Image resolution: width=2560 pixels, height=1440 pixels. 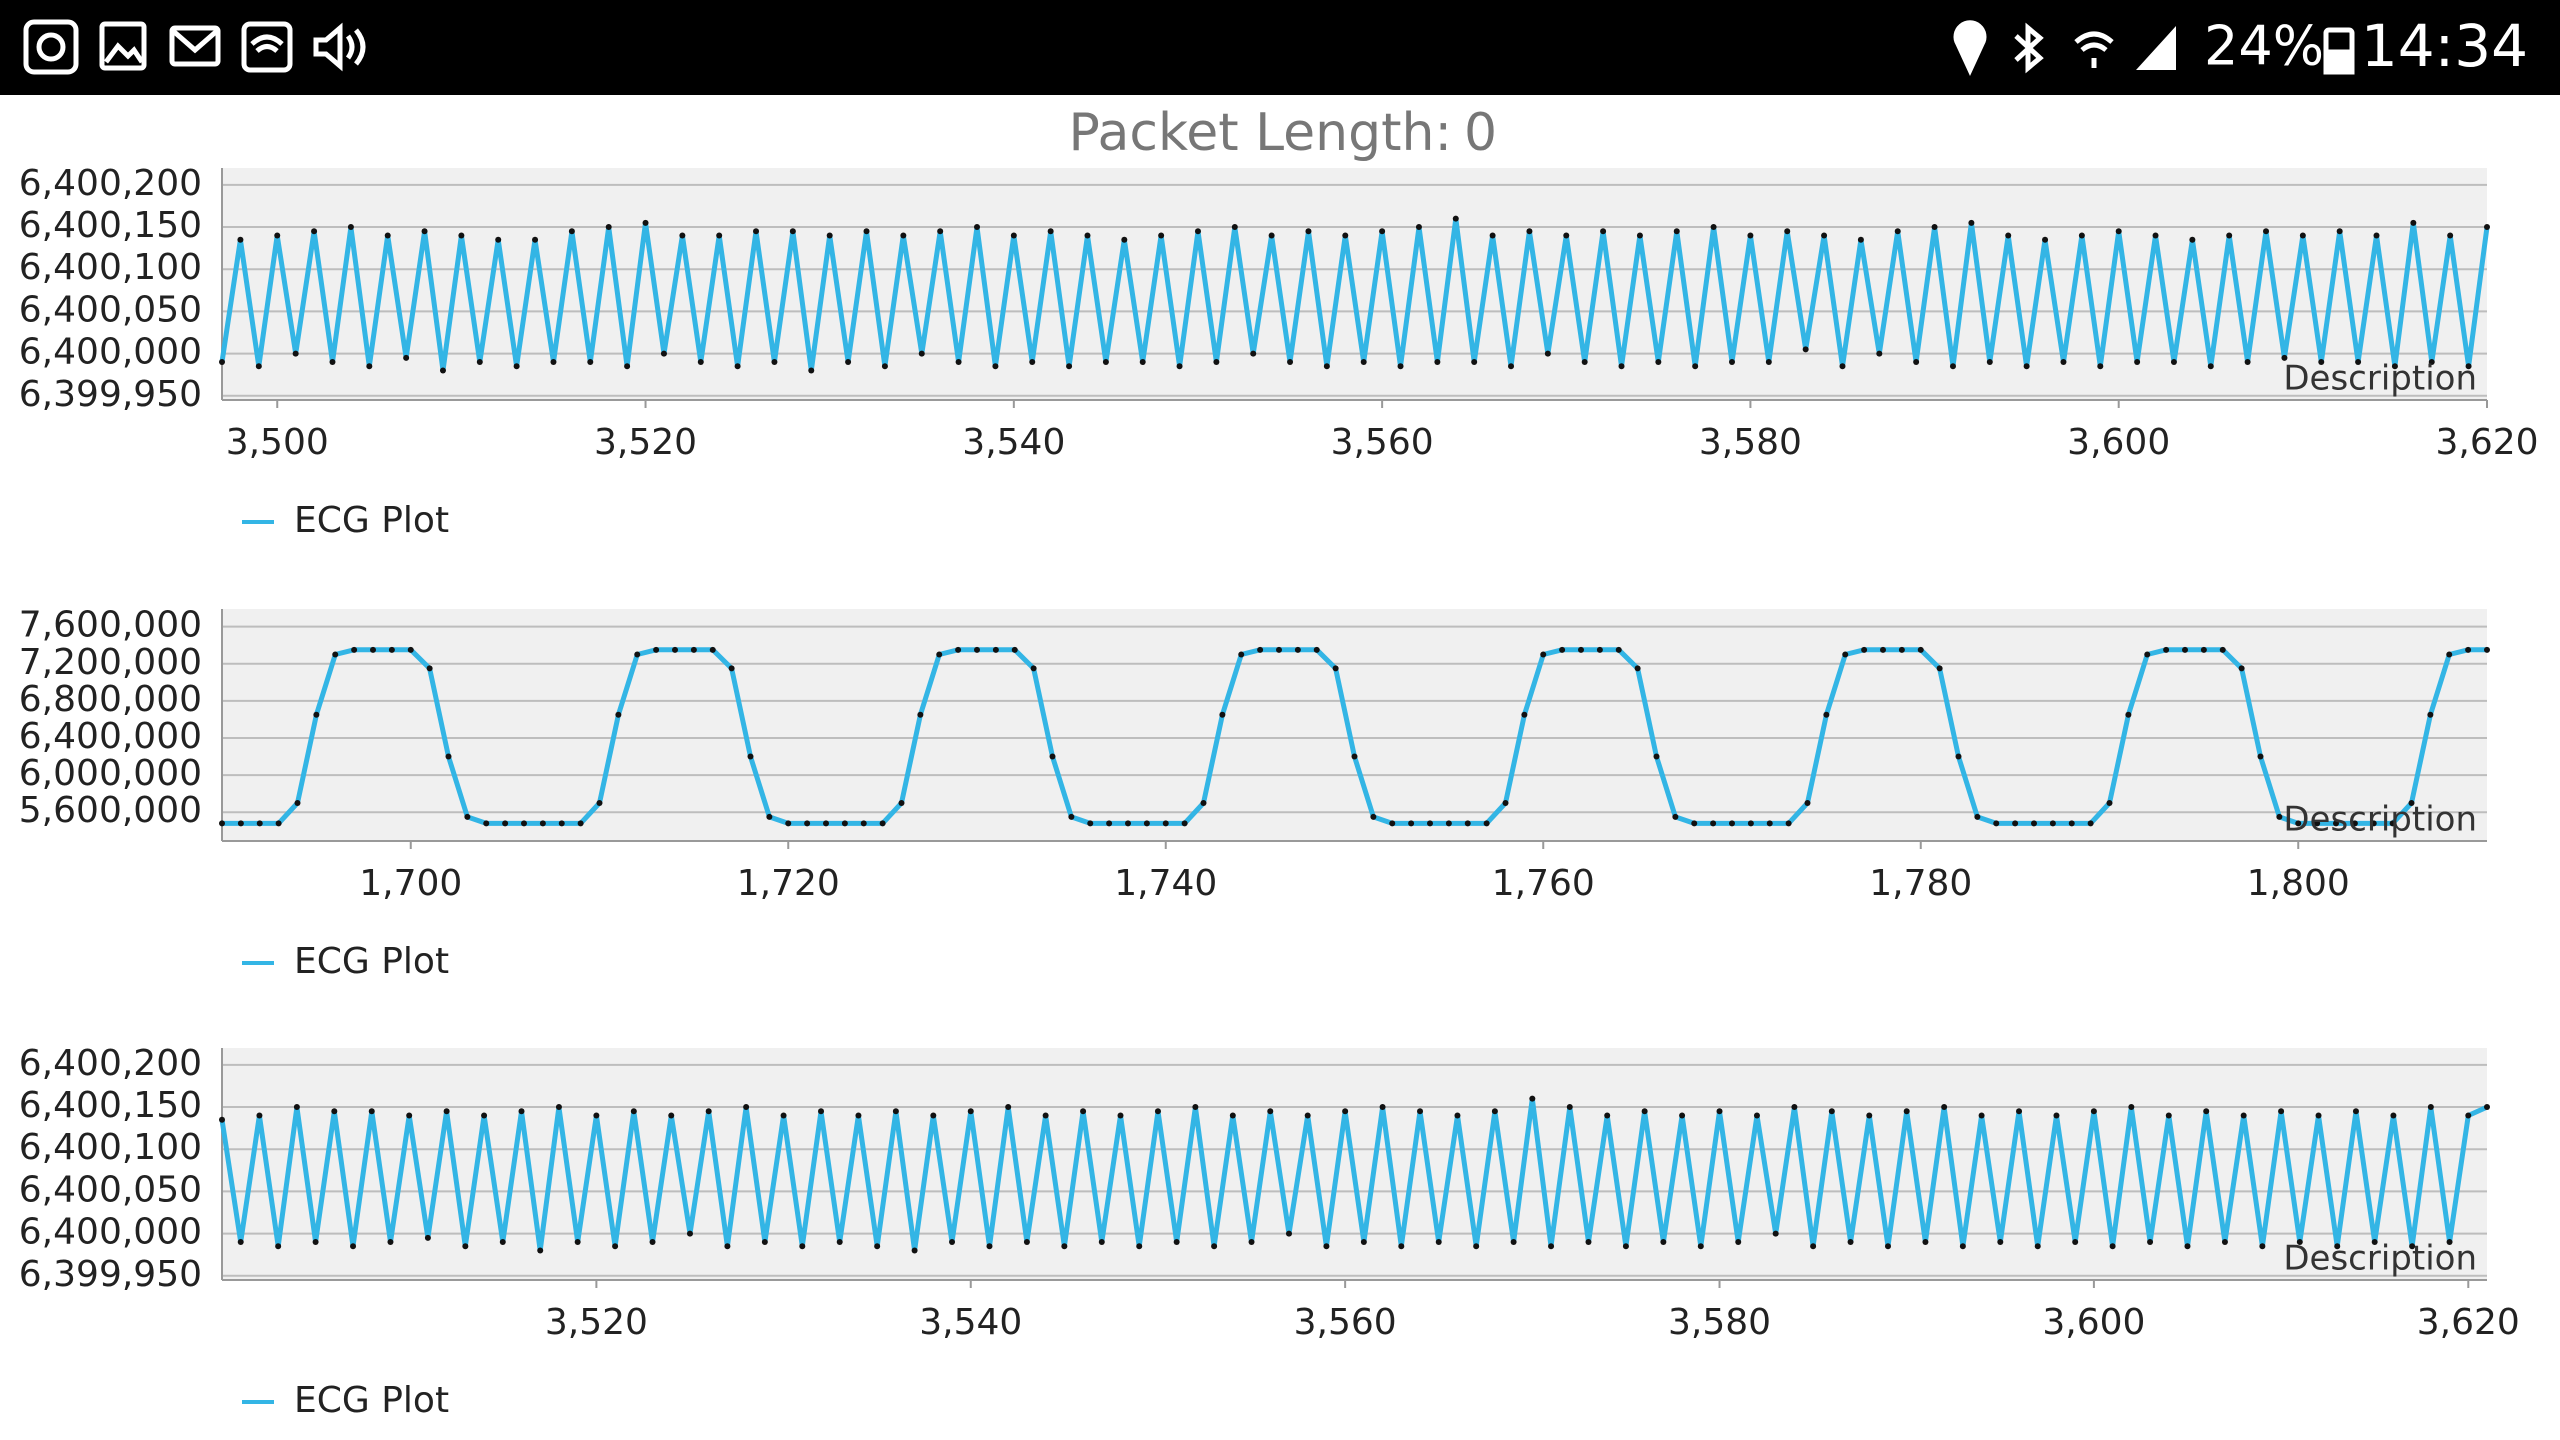 What do you see at coordinates (110, 267) in the screenshot?
I see `y-tick-label: 6,400,100` at bounding box center [110, 267].